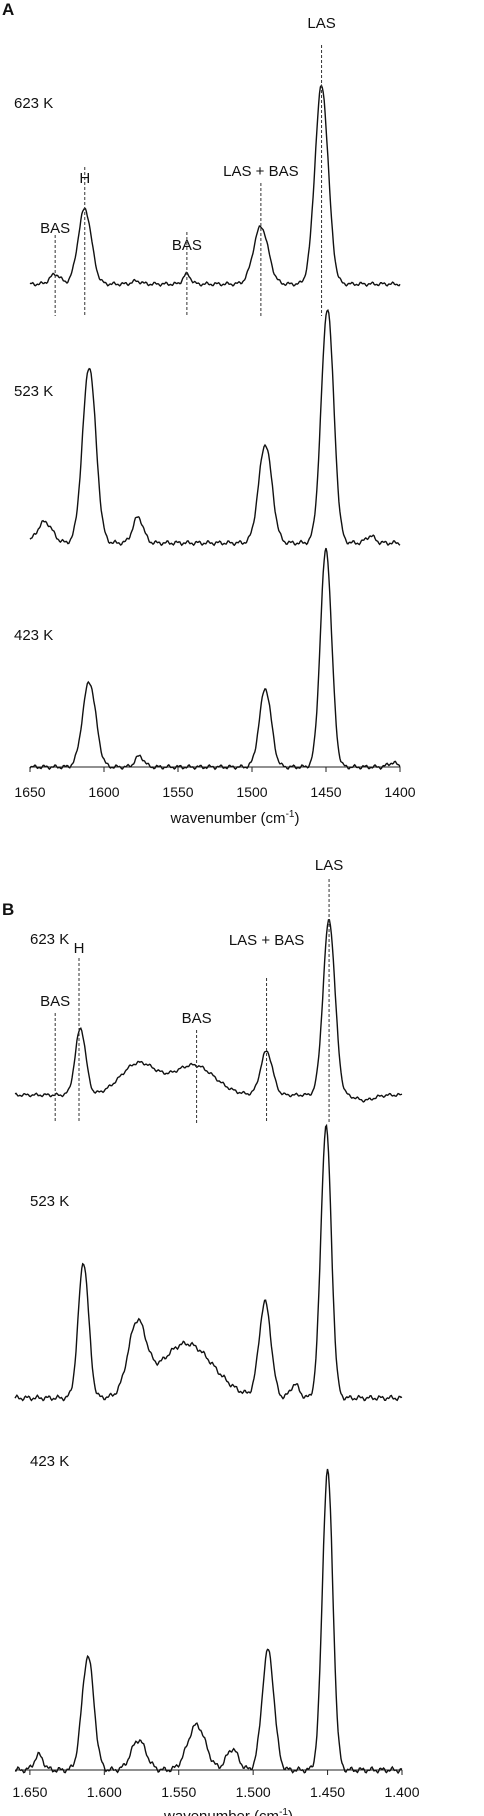 The width and height of the screenshot is (484, 1816). Describe the element at coordinates (251, 792) in the screenshot. I see `x-tick-label: 1500` at that location.